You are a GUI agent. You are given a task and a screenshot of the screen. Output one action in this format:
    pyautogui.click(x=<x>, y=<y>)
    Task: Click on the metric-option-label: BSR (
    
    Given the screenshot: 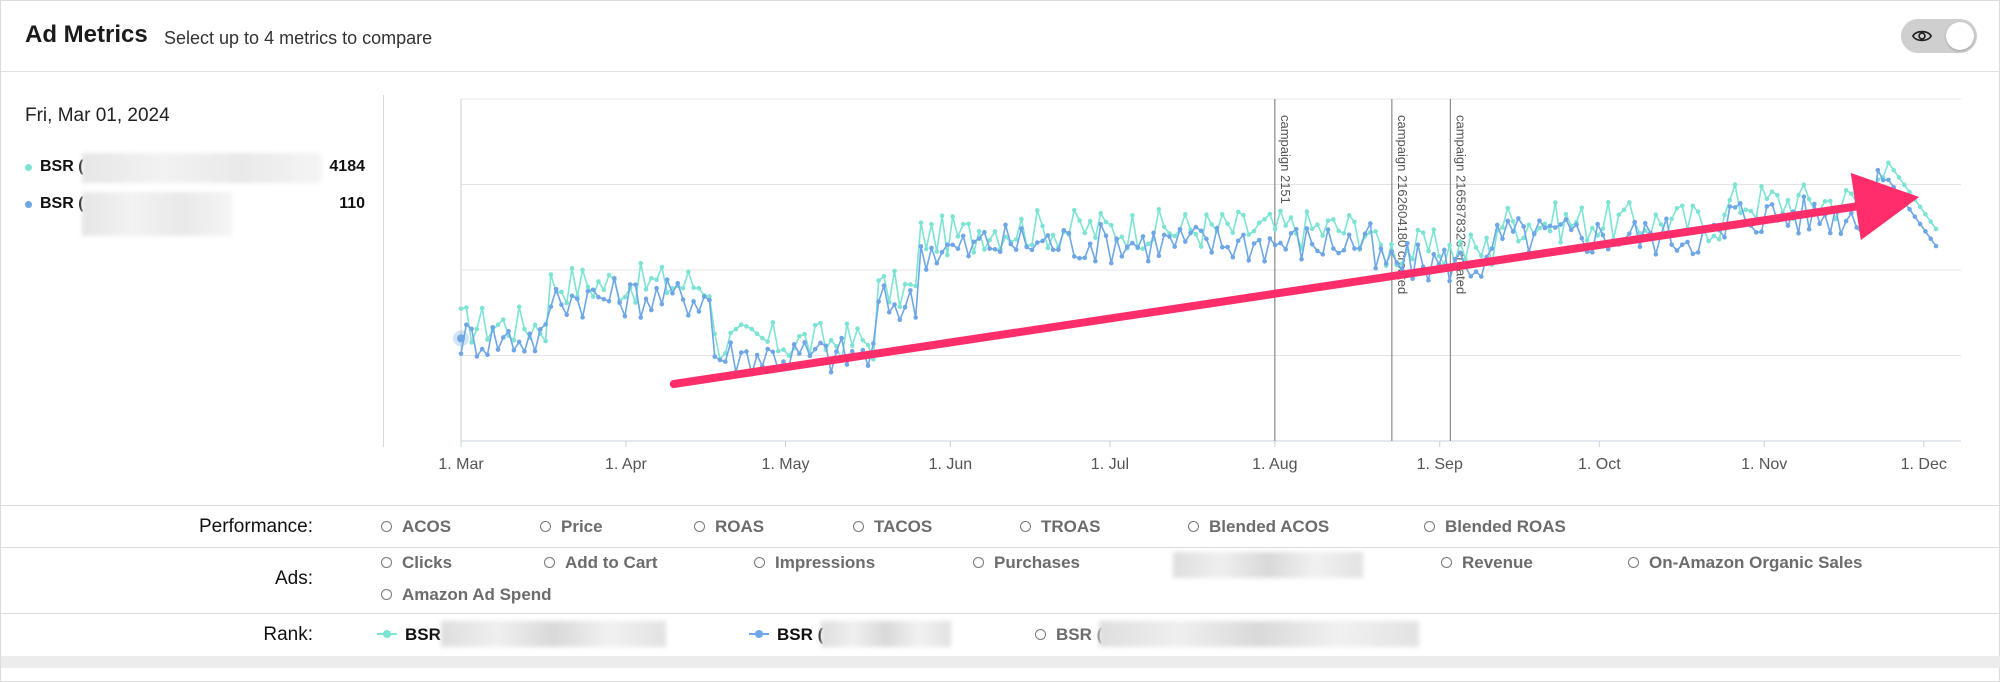 What is the action you would take?
    pyautogui.click(x=800, y=634)
    